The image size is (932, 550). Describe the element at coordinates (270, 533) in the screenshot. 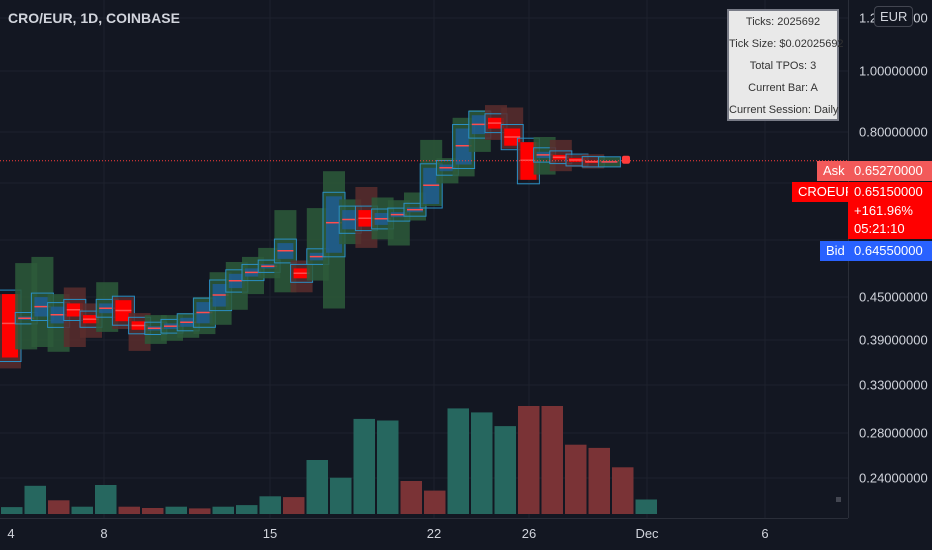

I see `time-axis-label: 15` at that location.